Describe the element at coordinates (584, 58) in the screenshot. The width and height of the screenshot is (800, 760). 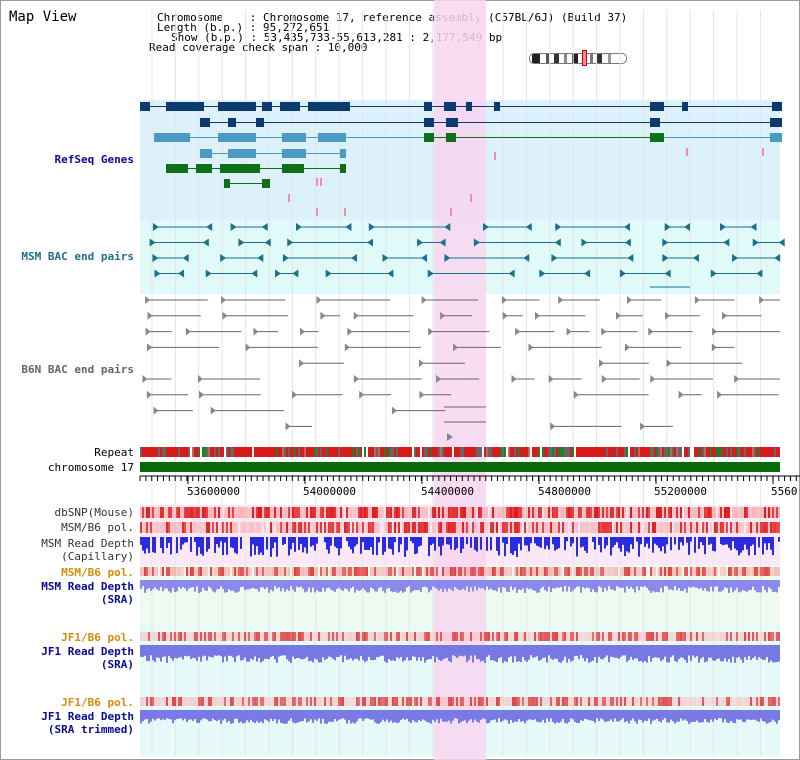
I see `ideogram-position-marker` at that location.